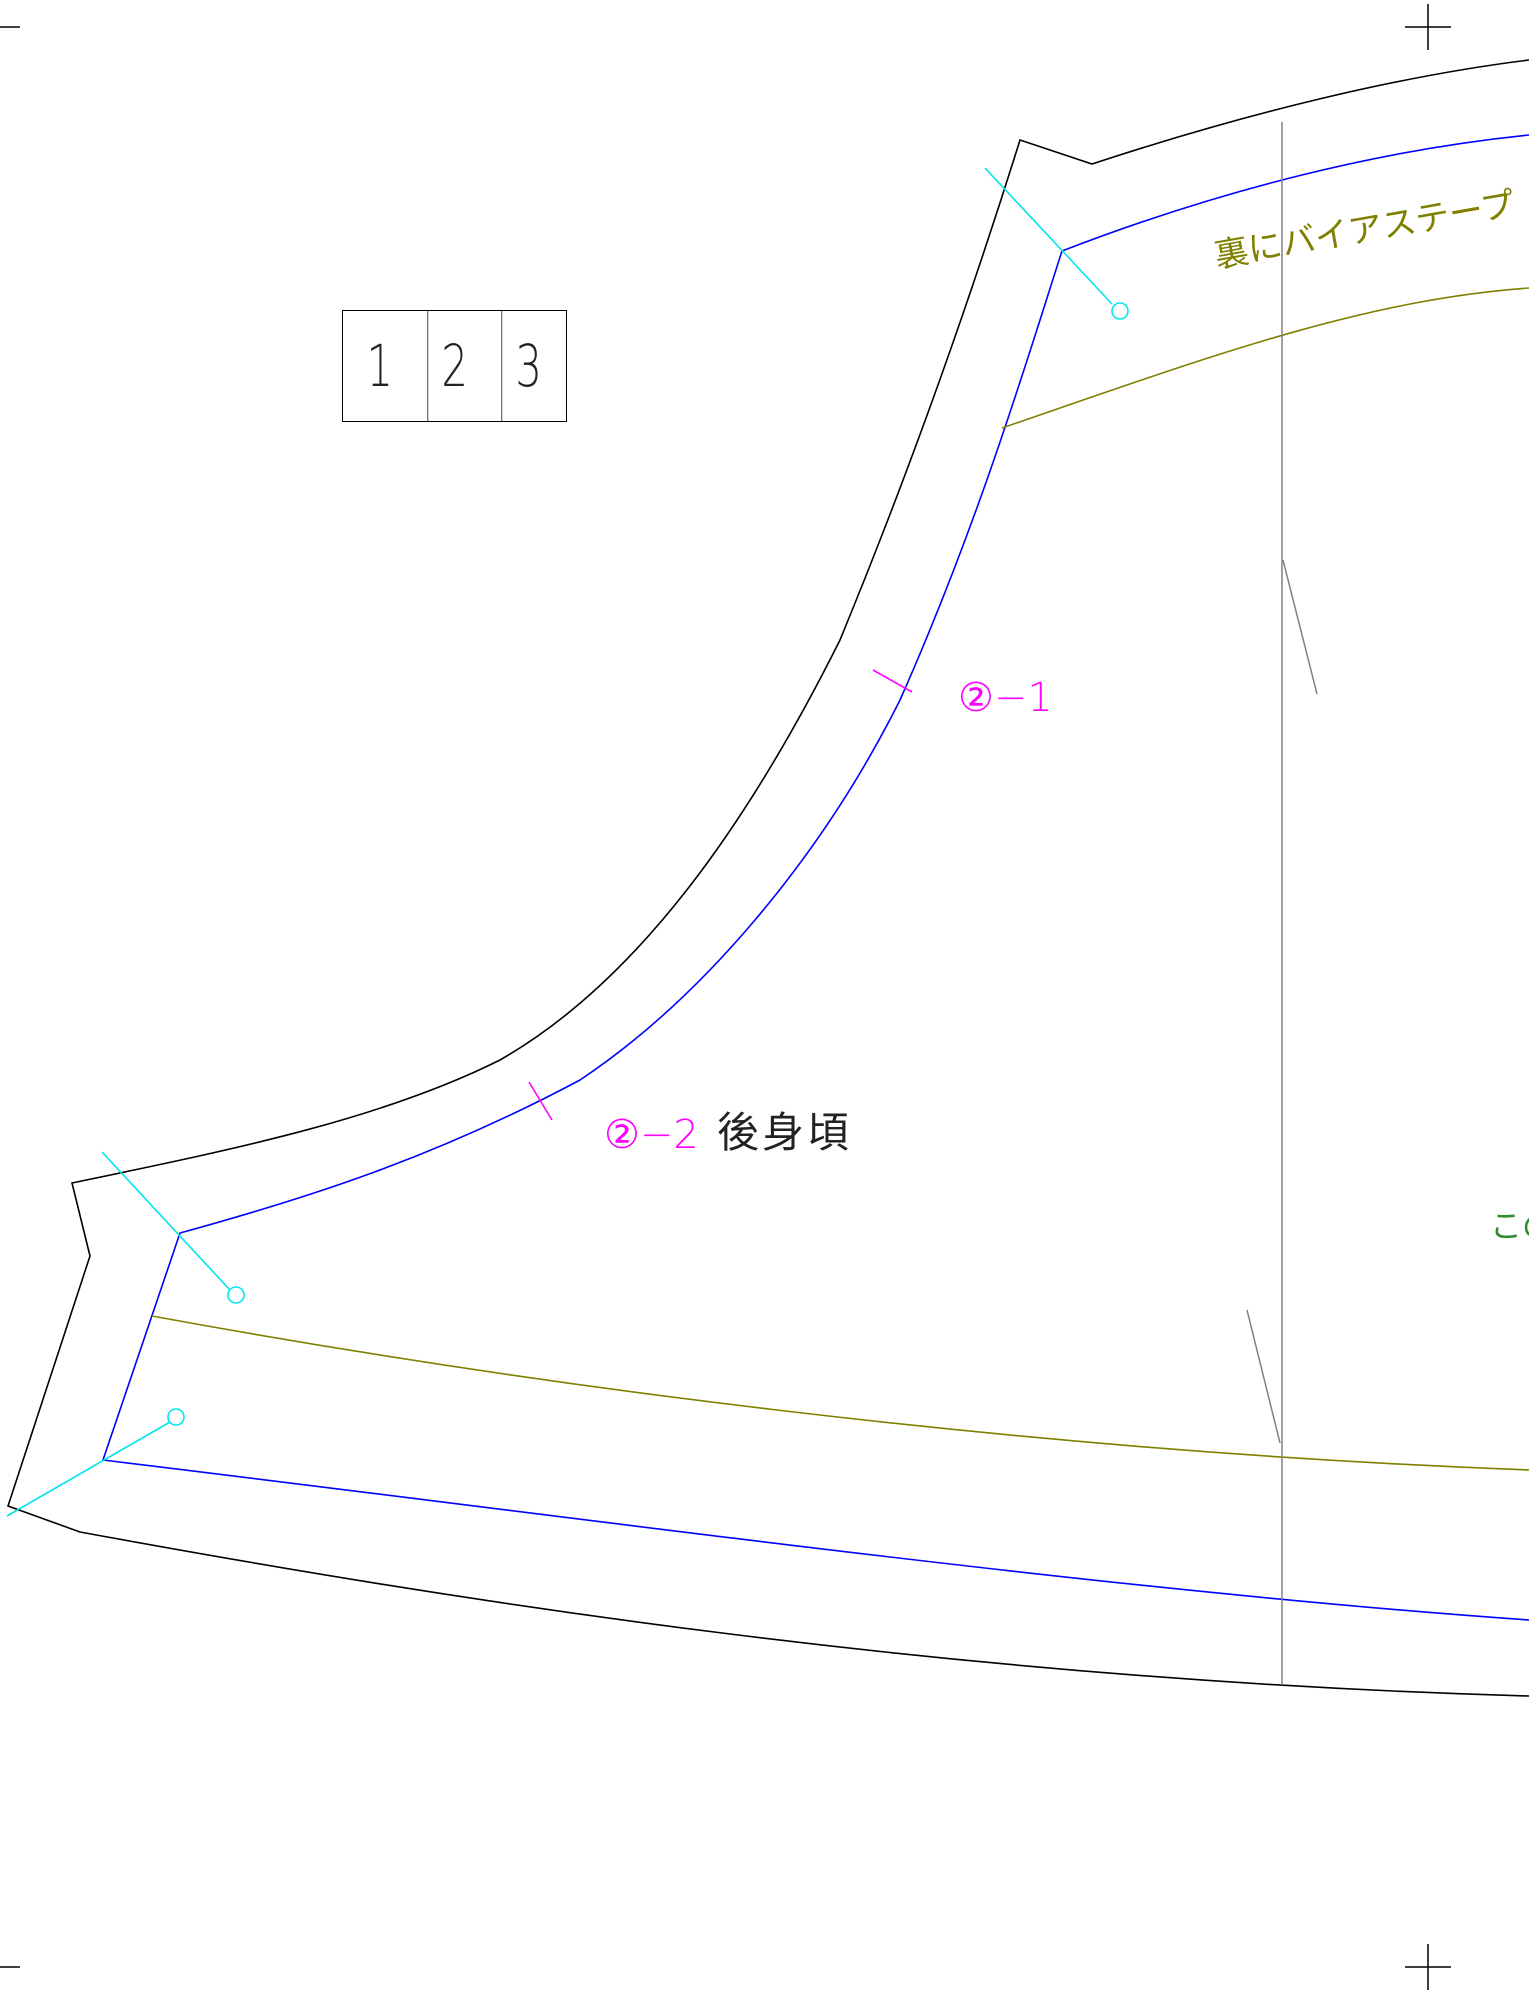 This screenshot has width=1529, height=1993. Describe the element at coordinates (1282, 903) in the screenshot. I see `grain-line` at that location.